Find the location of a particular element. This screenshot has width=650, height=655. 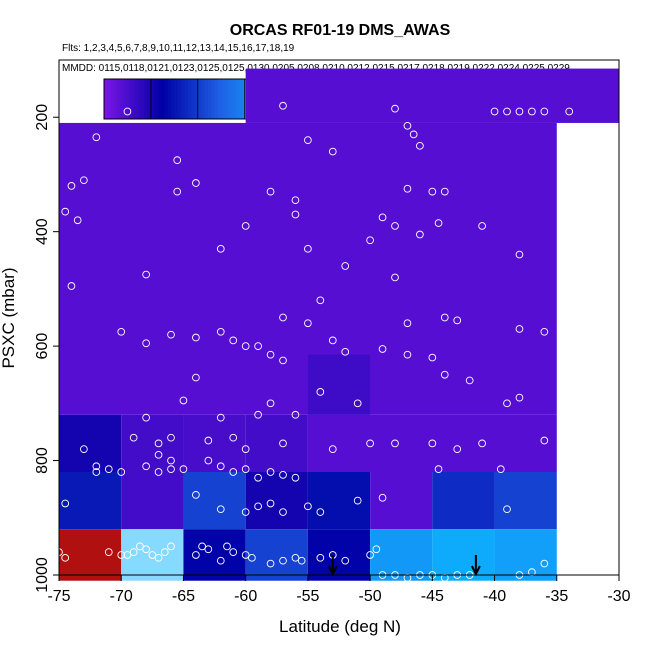

x-tick-label: -75 is located at coordinates (58, 596).